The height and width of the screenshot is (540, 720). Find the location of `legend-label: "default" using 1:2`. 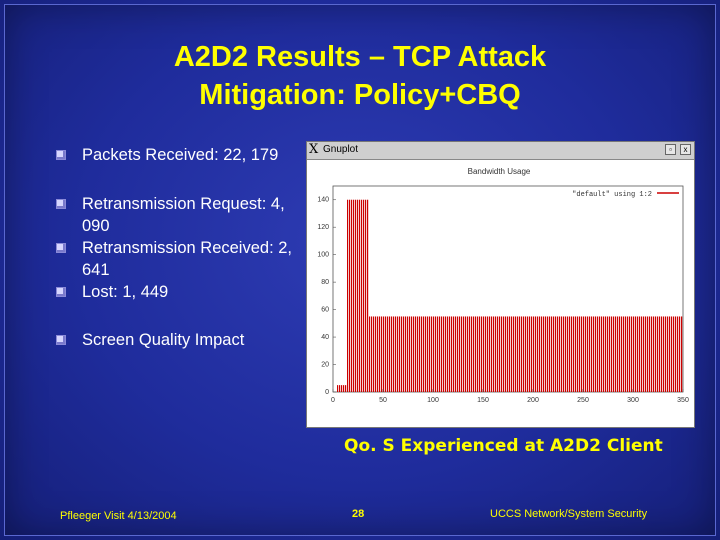

legend-label: "default" using 1:2 is located at coordinates (612, 195).